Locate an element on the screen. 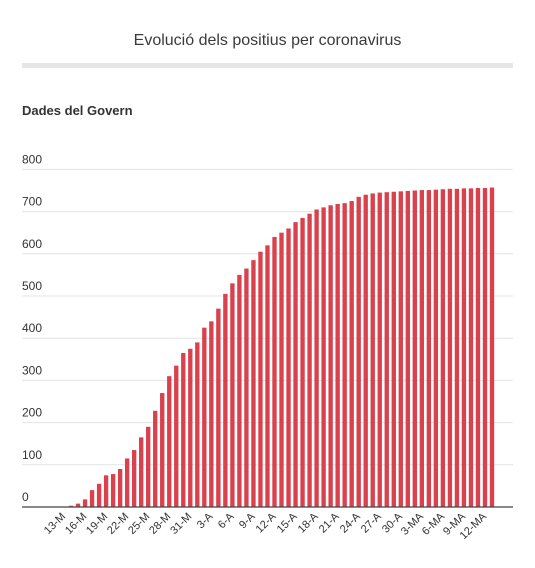  y-tick-label: 200 is located at coordinates (32, 413).